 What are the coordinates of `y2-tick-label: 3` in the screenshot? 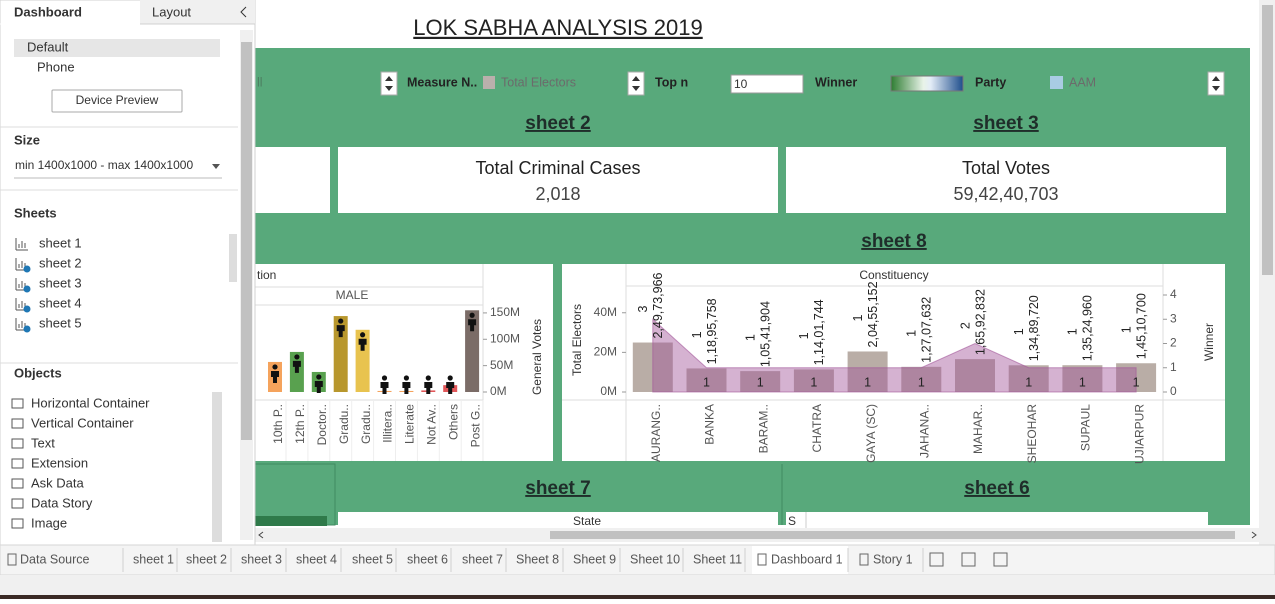 It's located at (1173, 318).